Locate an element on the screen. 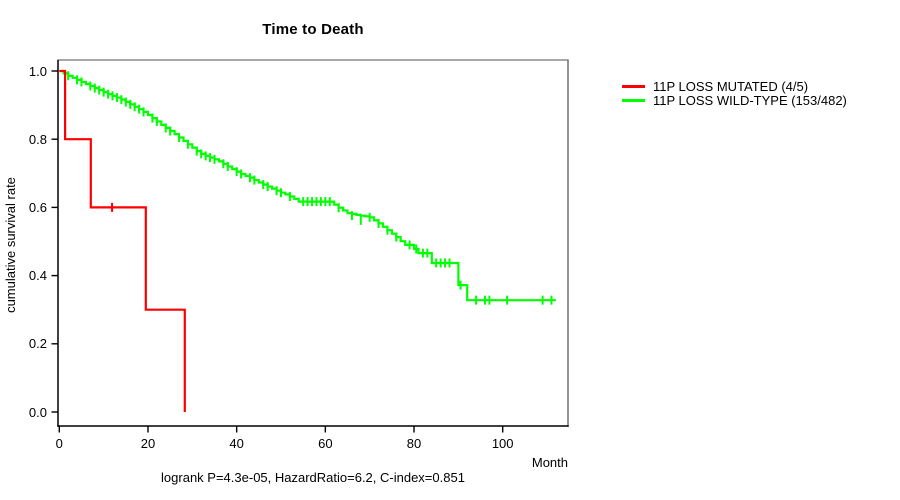 The image size is (900, 500). x-tick-label: 60 is located at coordinates (325, 443).